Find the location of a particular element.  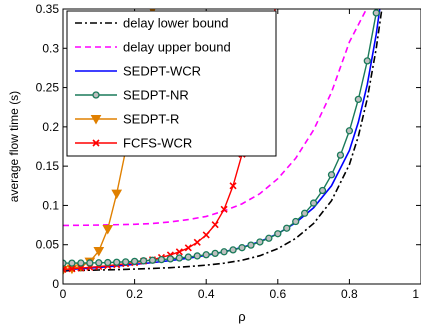

legend-item-sedpt-r: SEDPT-R is located at coordinates (127, 119).